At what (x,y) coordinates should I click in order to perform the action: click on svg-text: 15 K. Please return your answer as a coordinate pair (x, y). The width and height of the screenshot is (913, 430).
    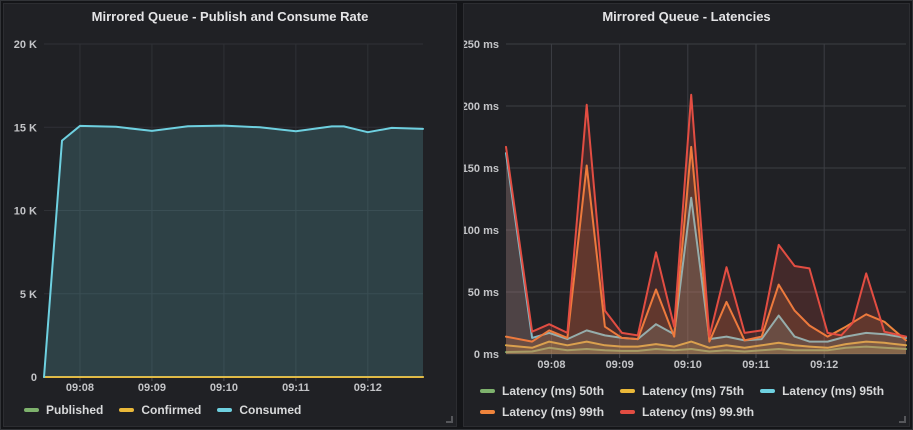
    Looking at the image, I should click on (25, 128).